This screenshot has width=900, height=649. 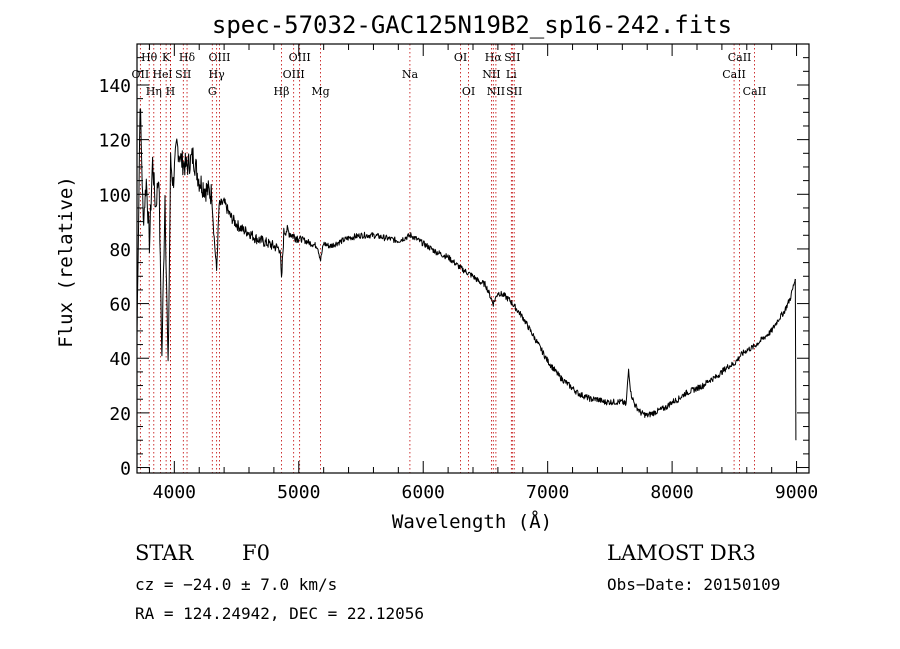 I want to click on survey-name: LAMOST DR3, so click(x=681, y=553).